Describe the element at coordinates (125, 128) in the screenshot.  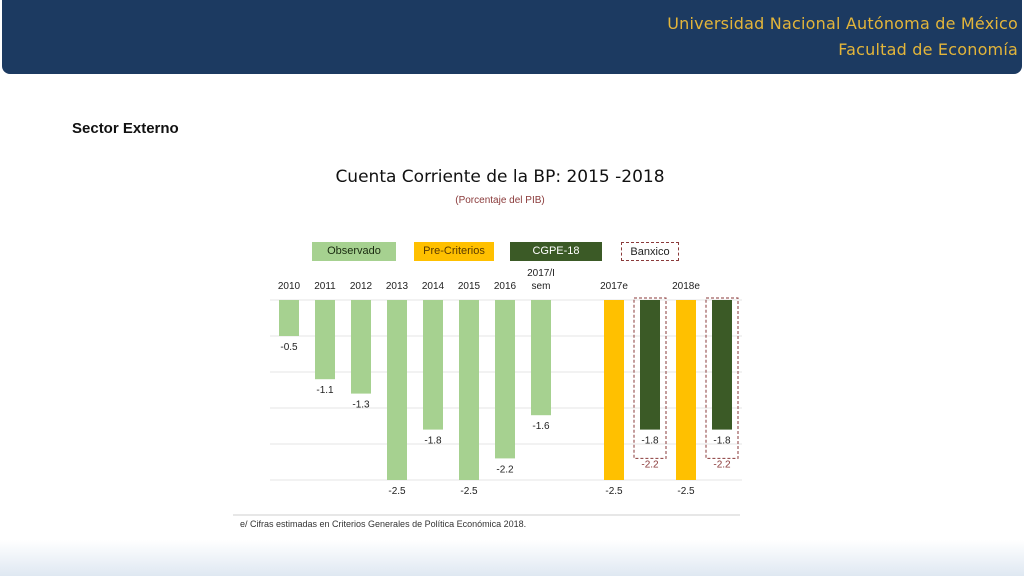
I see `section-title: Sector Externo` at that location.